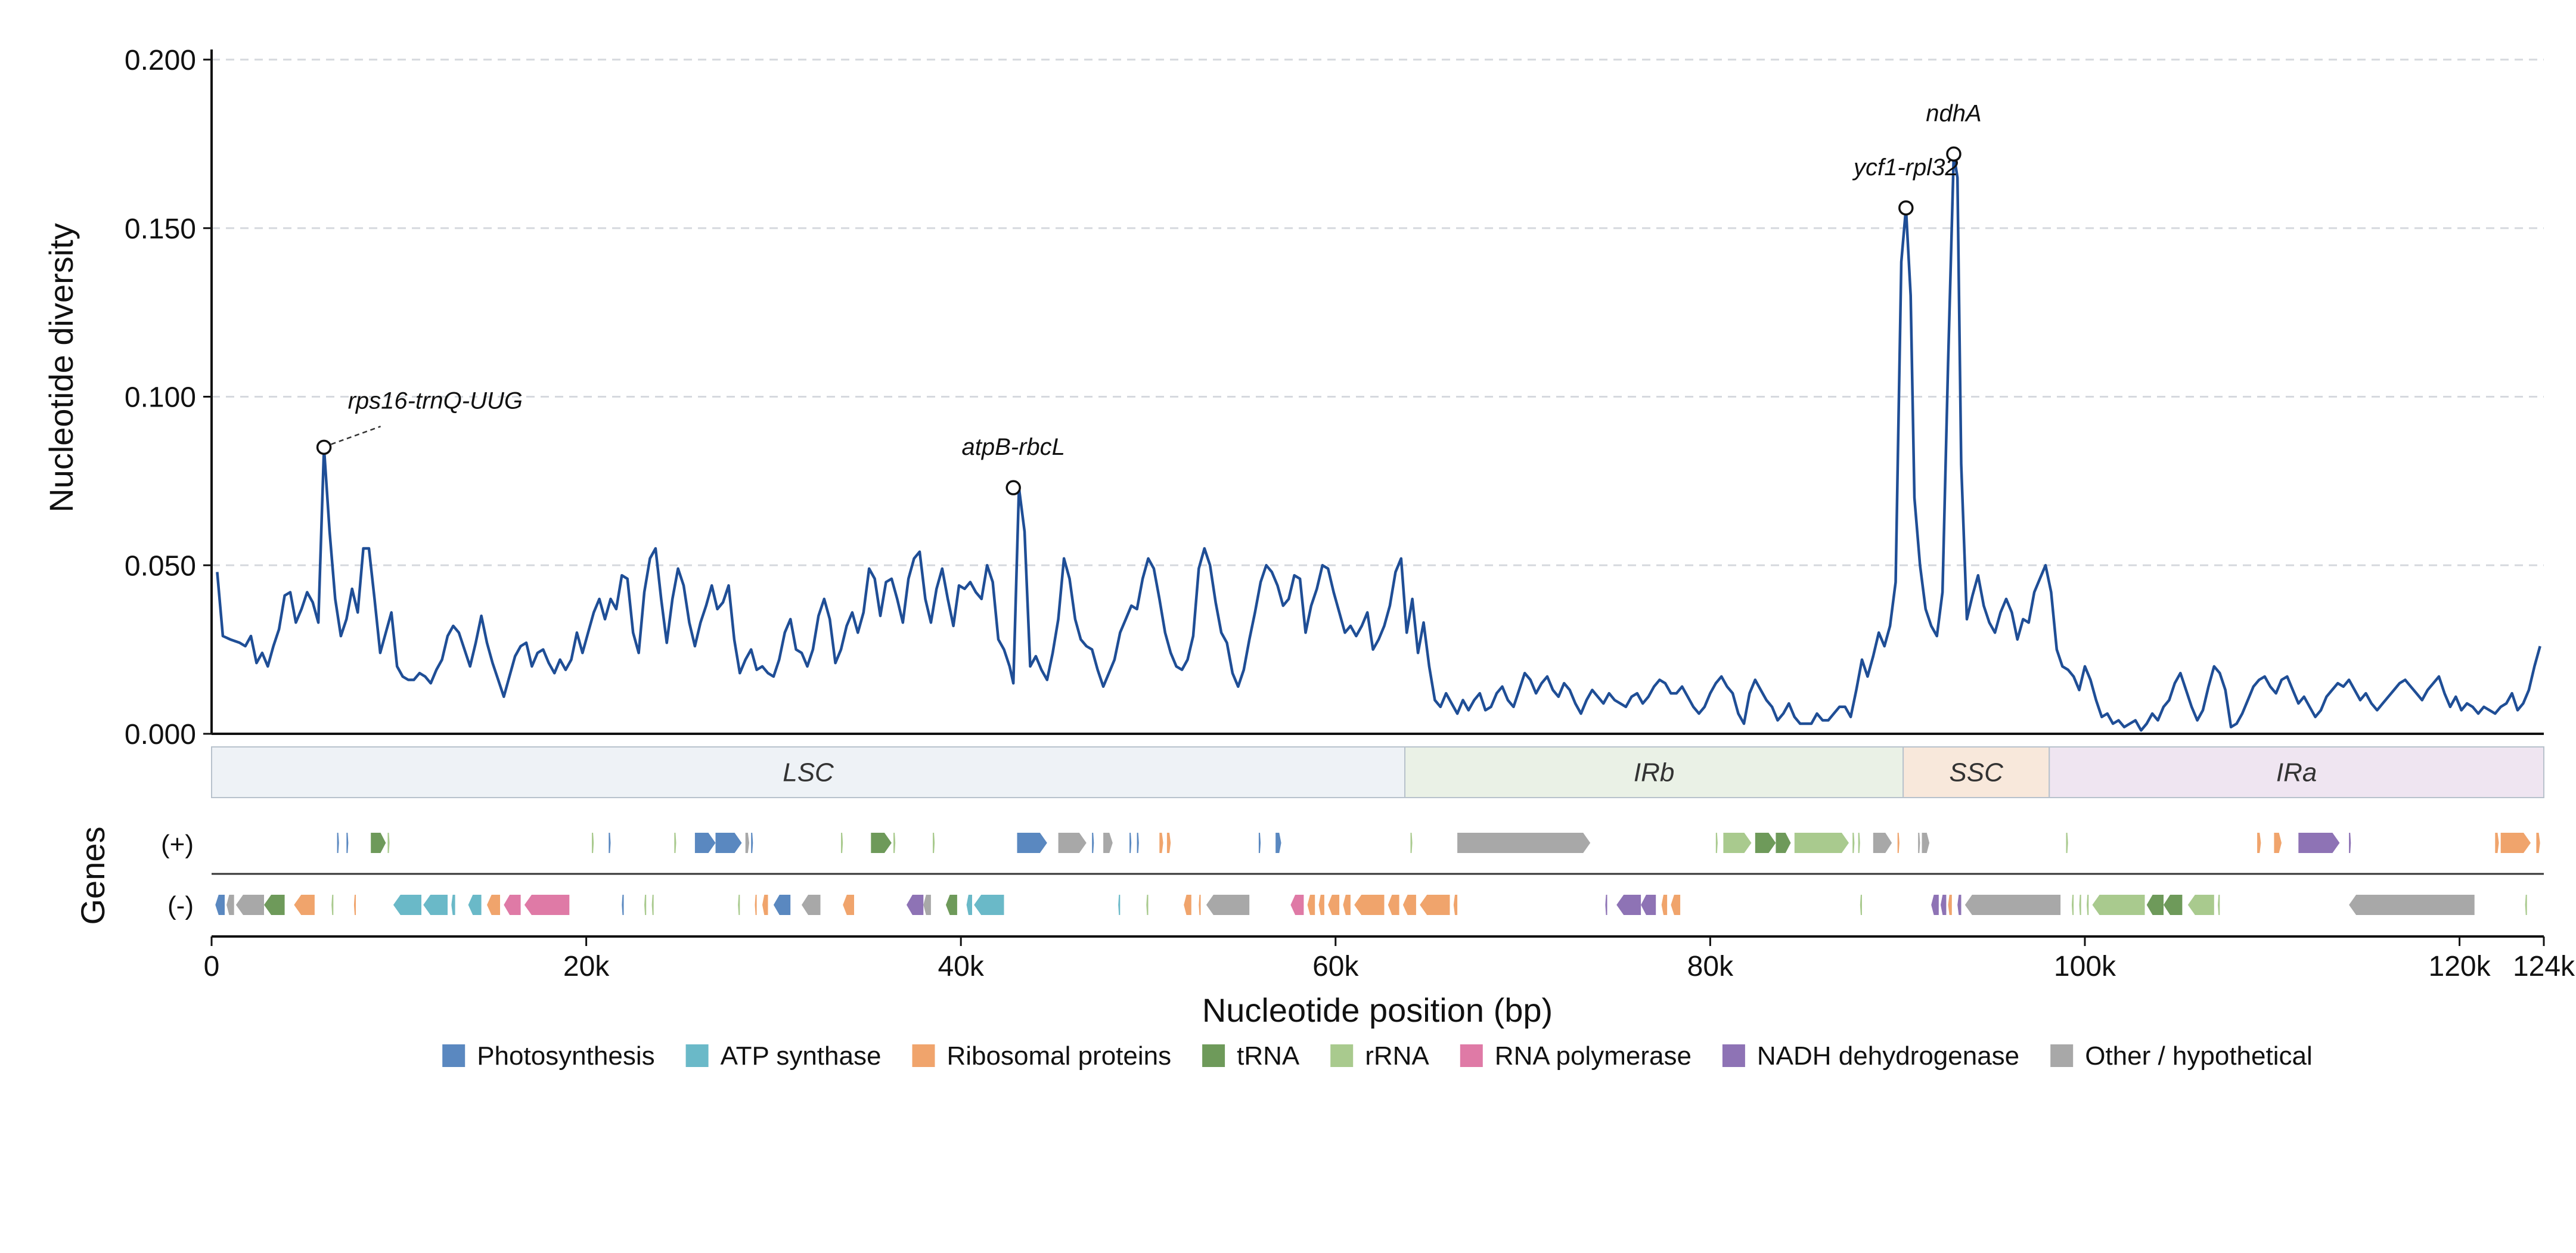 The height and width of the screenshot is (1253, 2576). Describe the element at coordinates (802, 1056) in the screenshot. I see `legend-label: ATP synthase` at that location.